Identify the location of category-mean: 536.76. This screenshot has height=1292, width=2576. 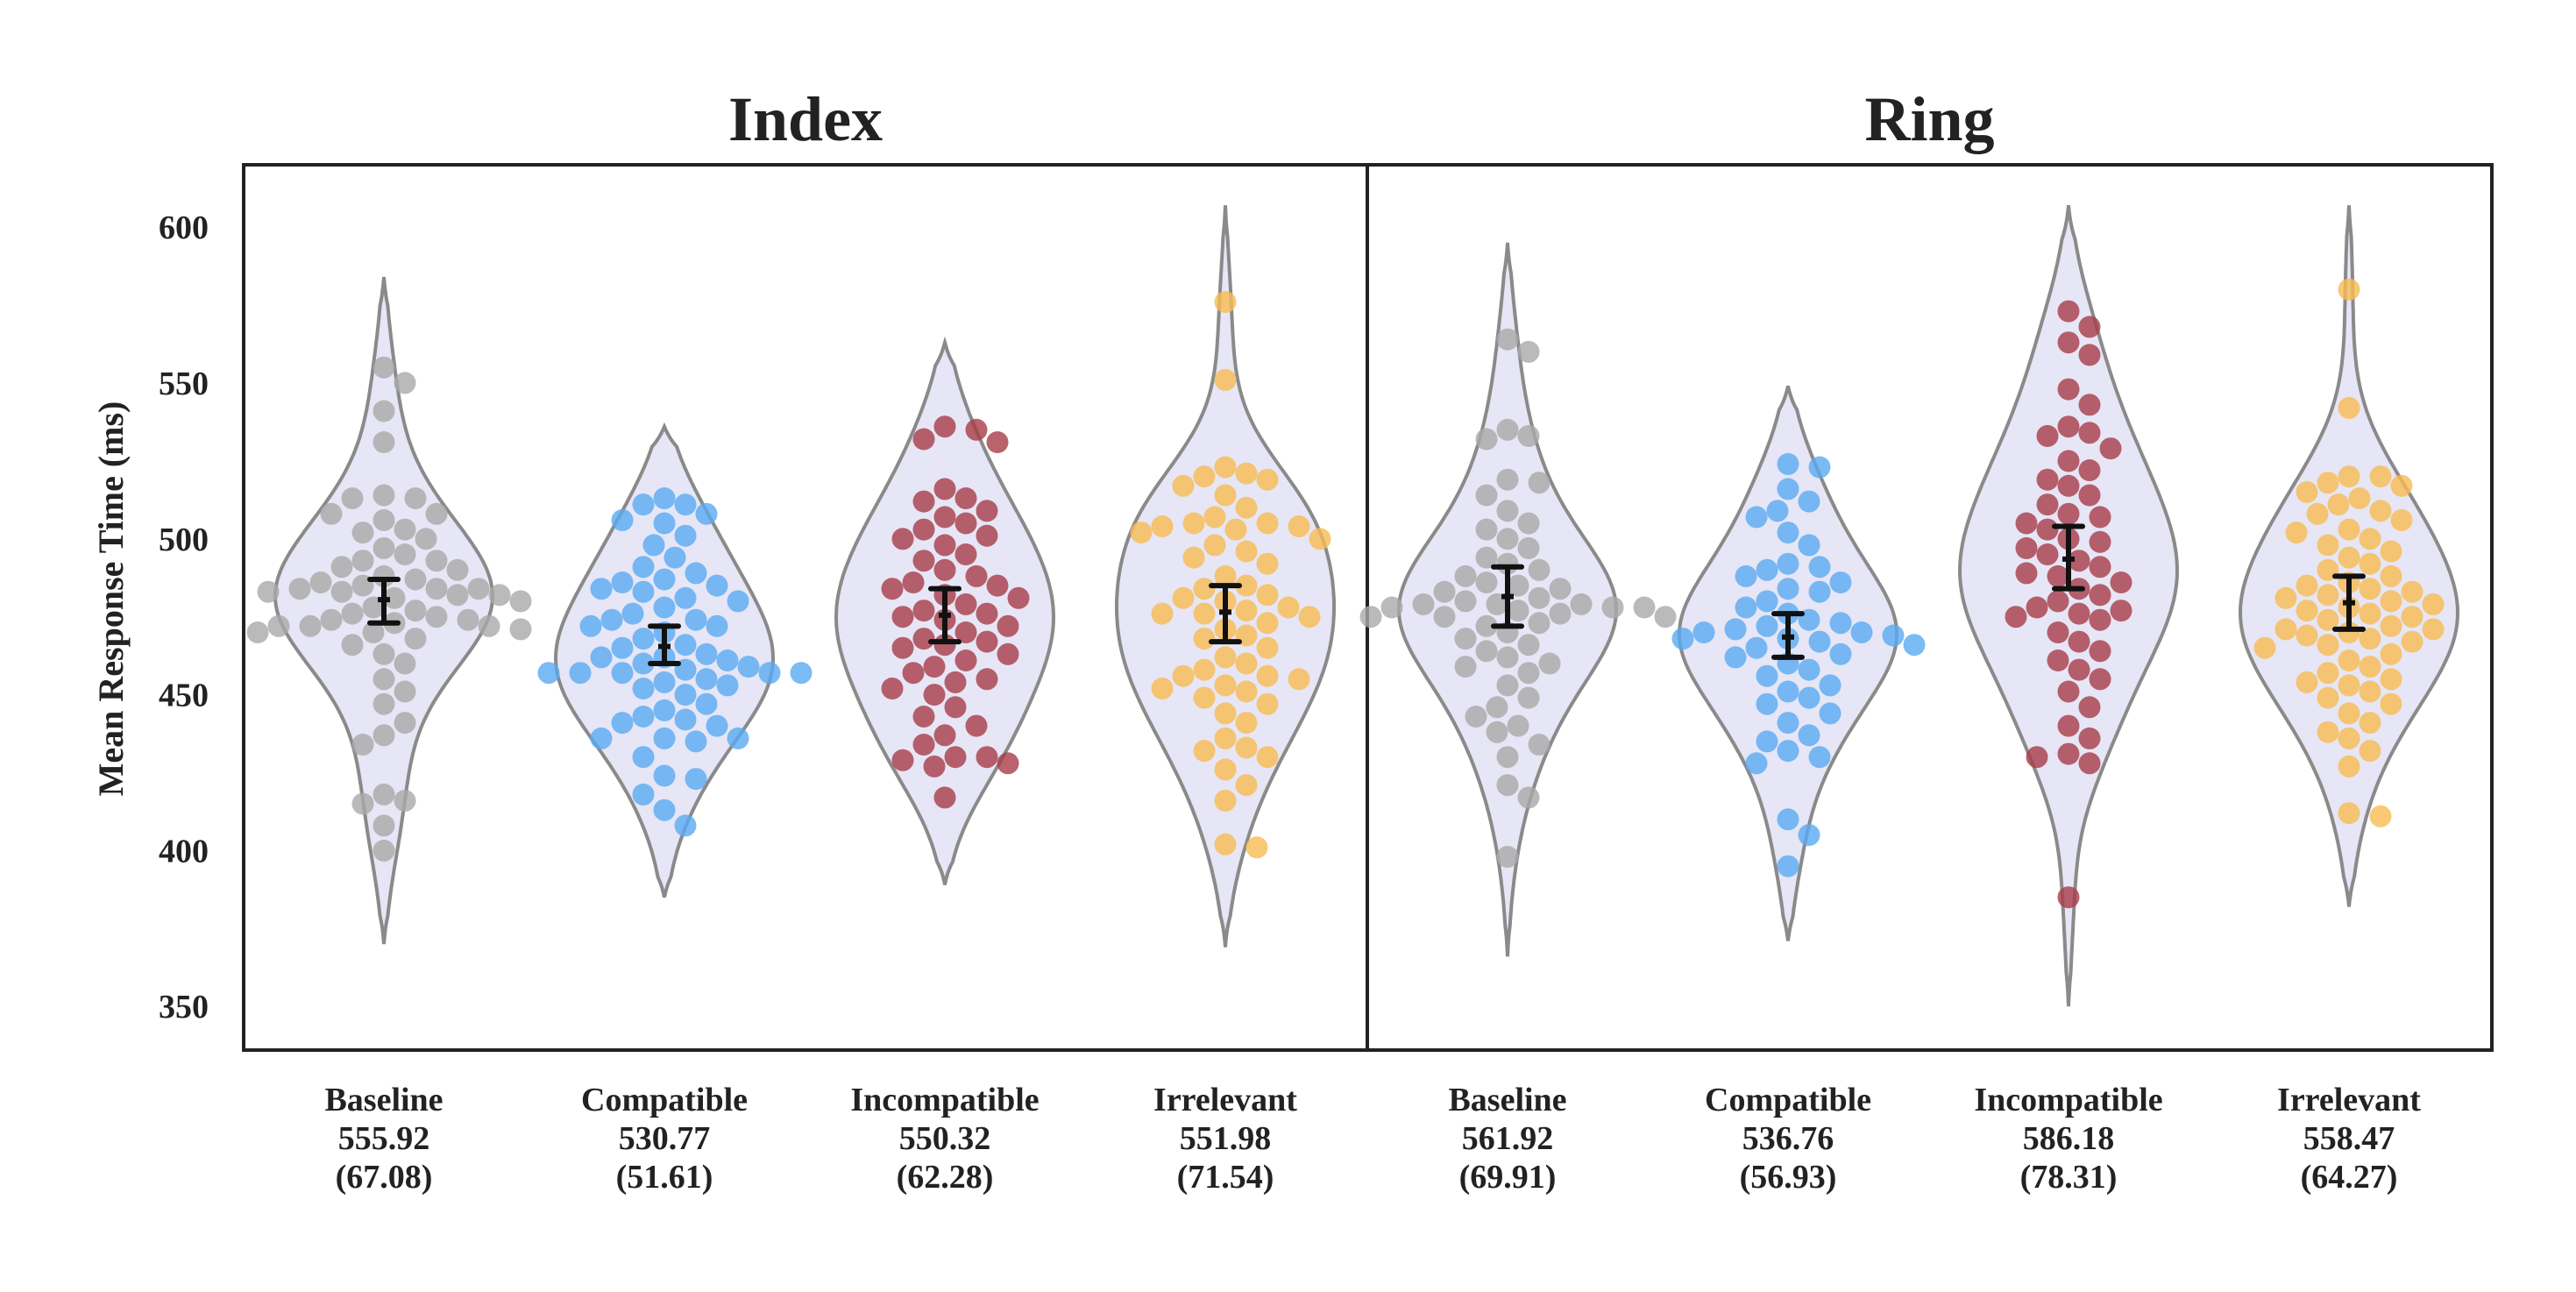
(1788, 1138).